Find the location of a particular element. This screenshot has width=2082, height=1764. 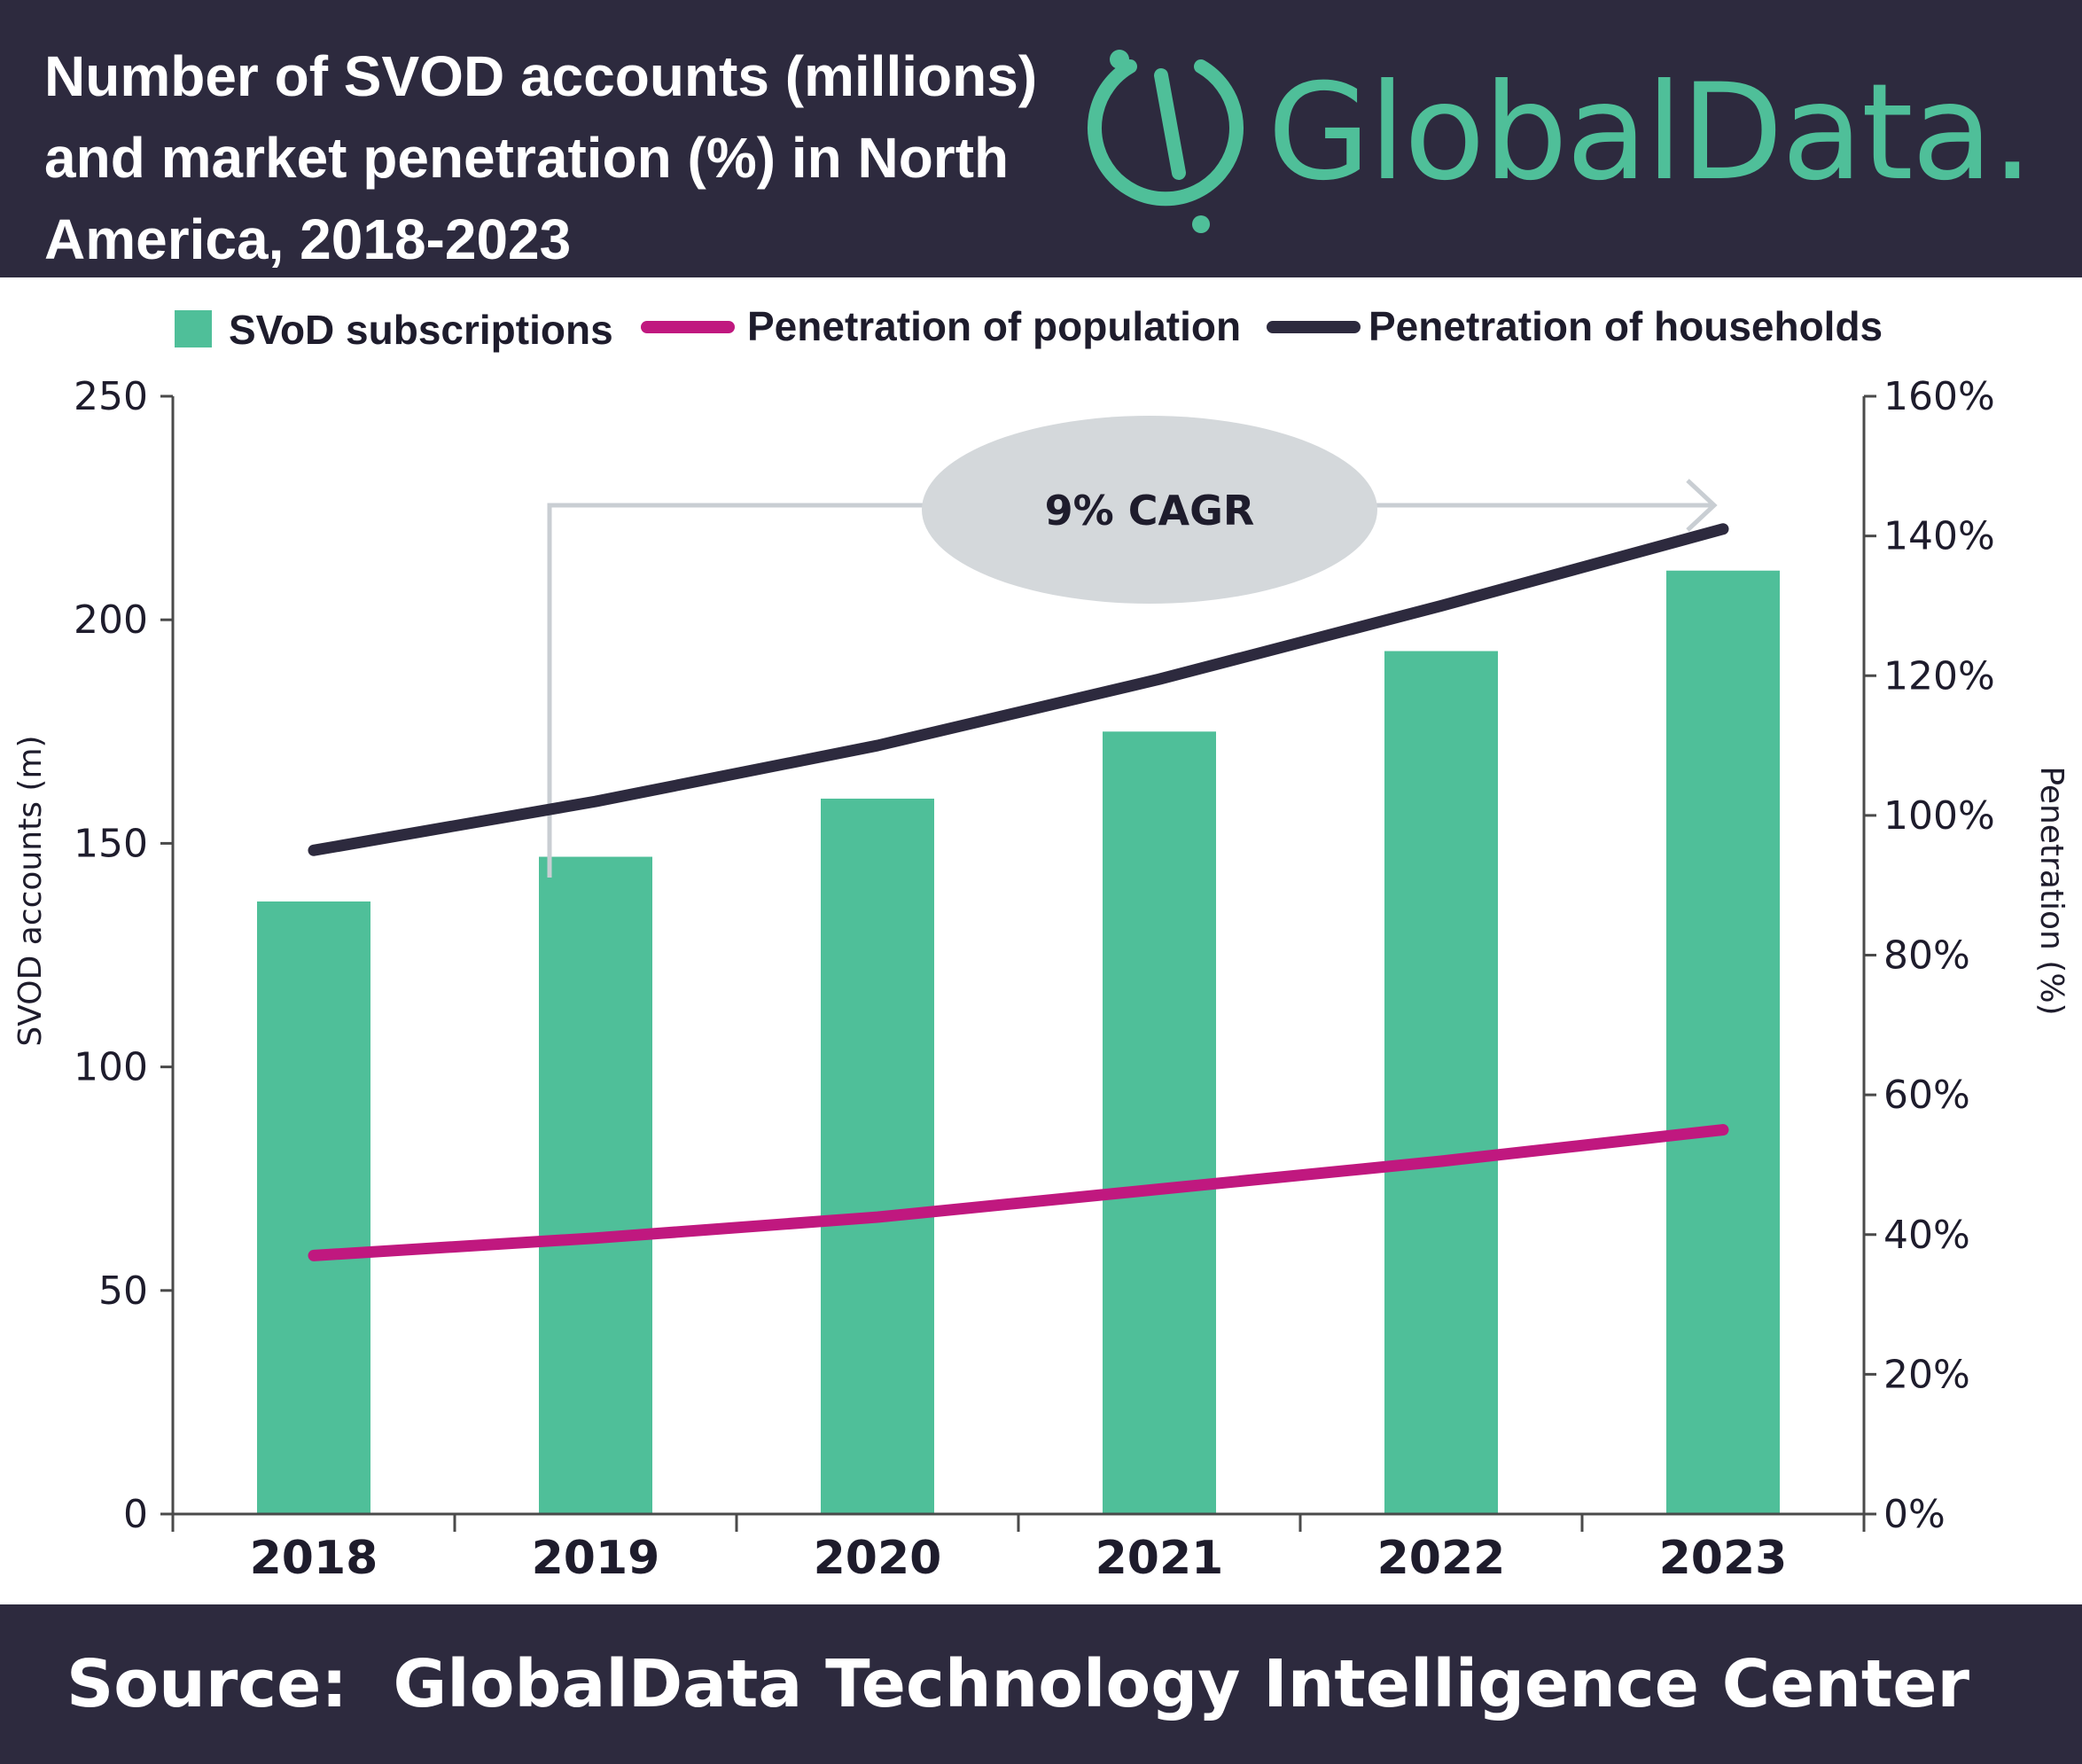

x-tick-label-2018: 2018 is located at coordinates (314, 1558).